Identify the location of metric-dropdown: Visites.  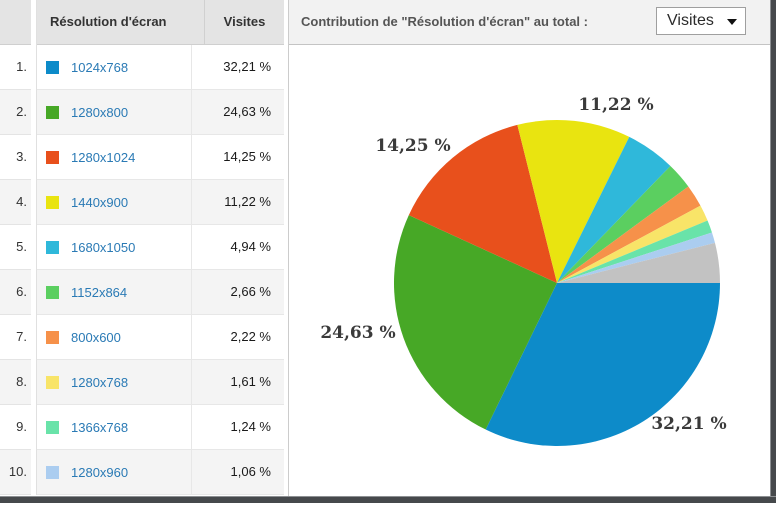
(701, 21).